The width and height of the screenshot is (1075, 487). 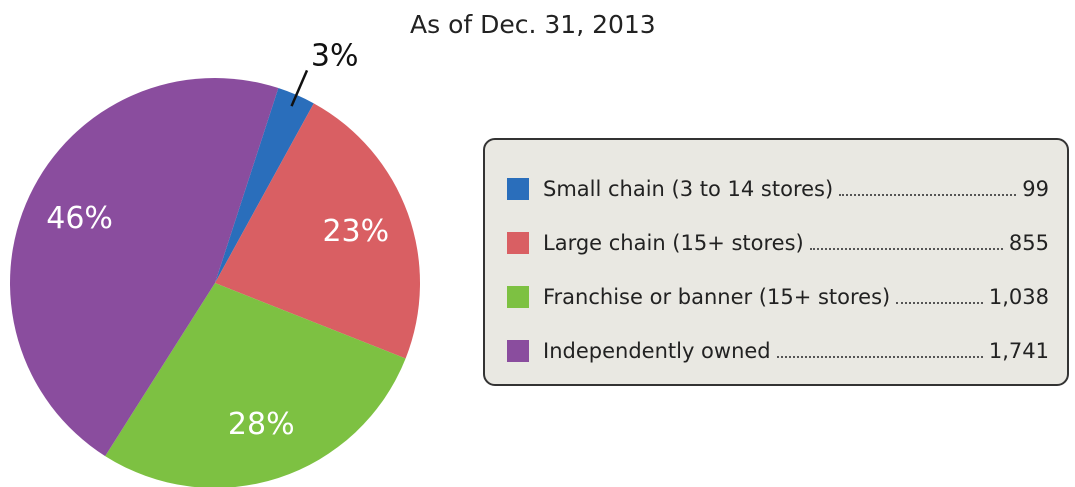 I want to click on legend-label: Independently owned, so click(x=657, y=351).